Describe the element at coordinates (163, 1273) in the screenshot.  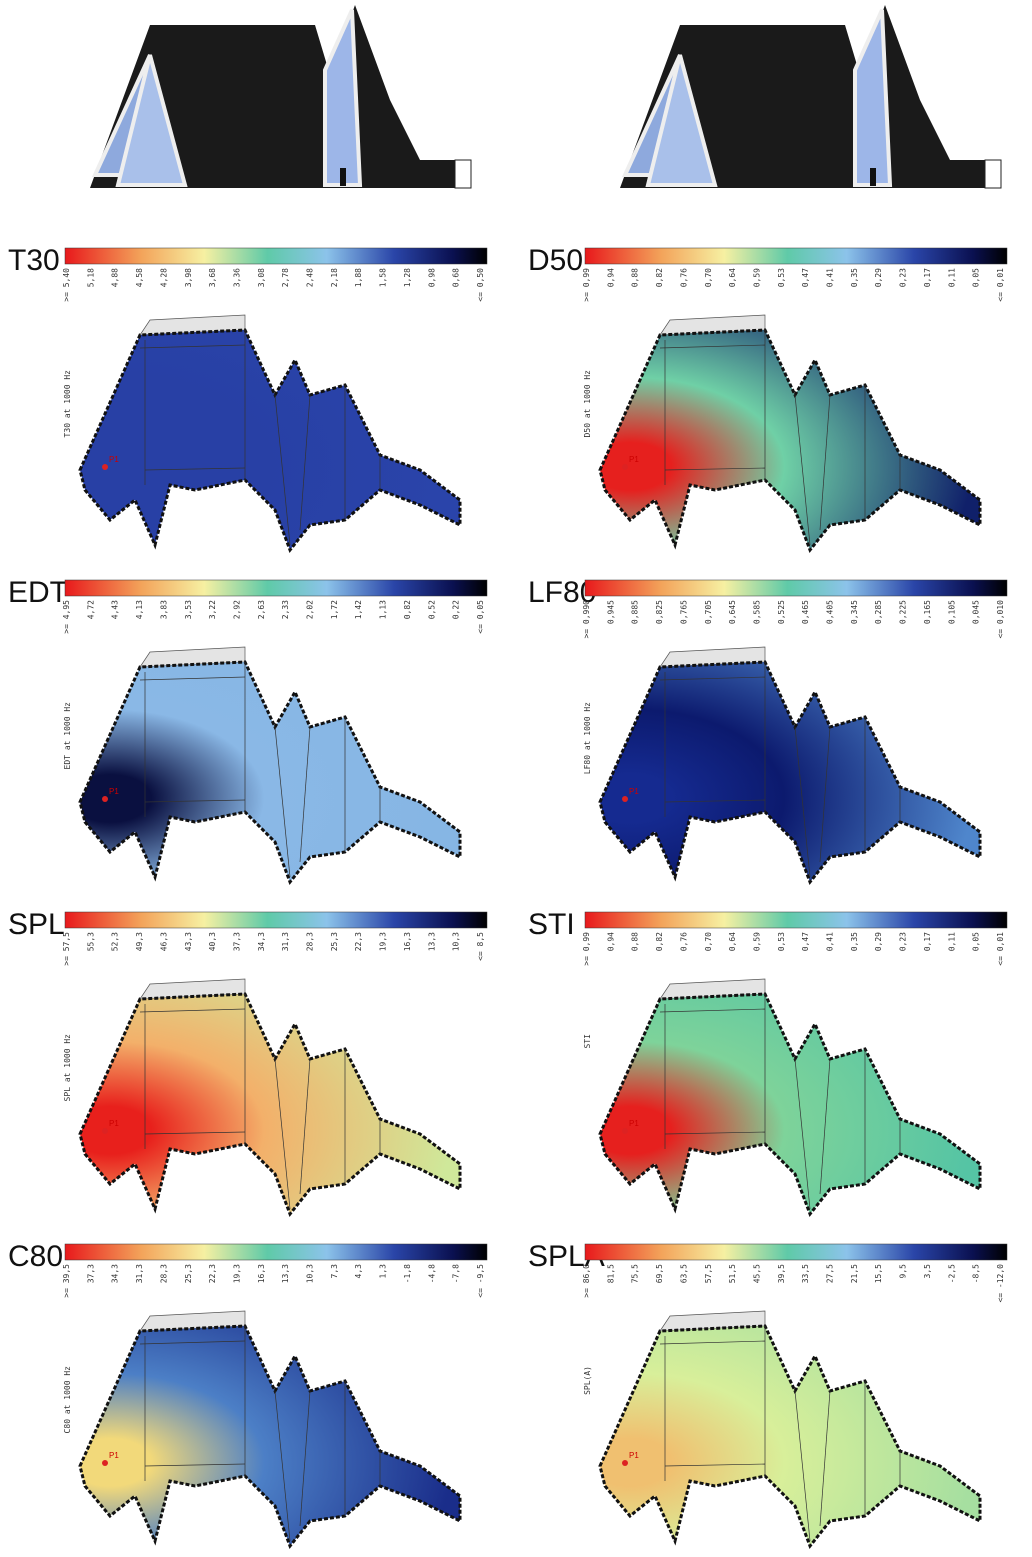
I see `scale-label: 28,3` at that location.